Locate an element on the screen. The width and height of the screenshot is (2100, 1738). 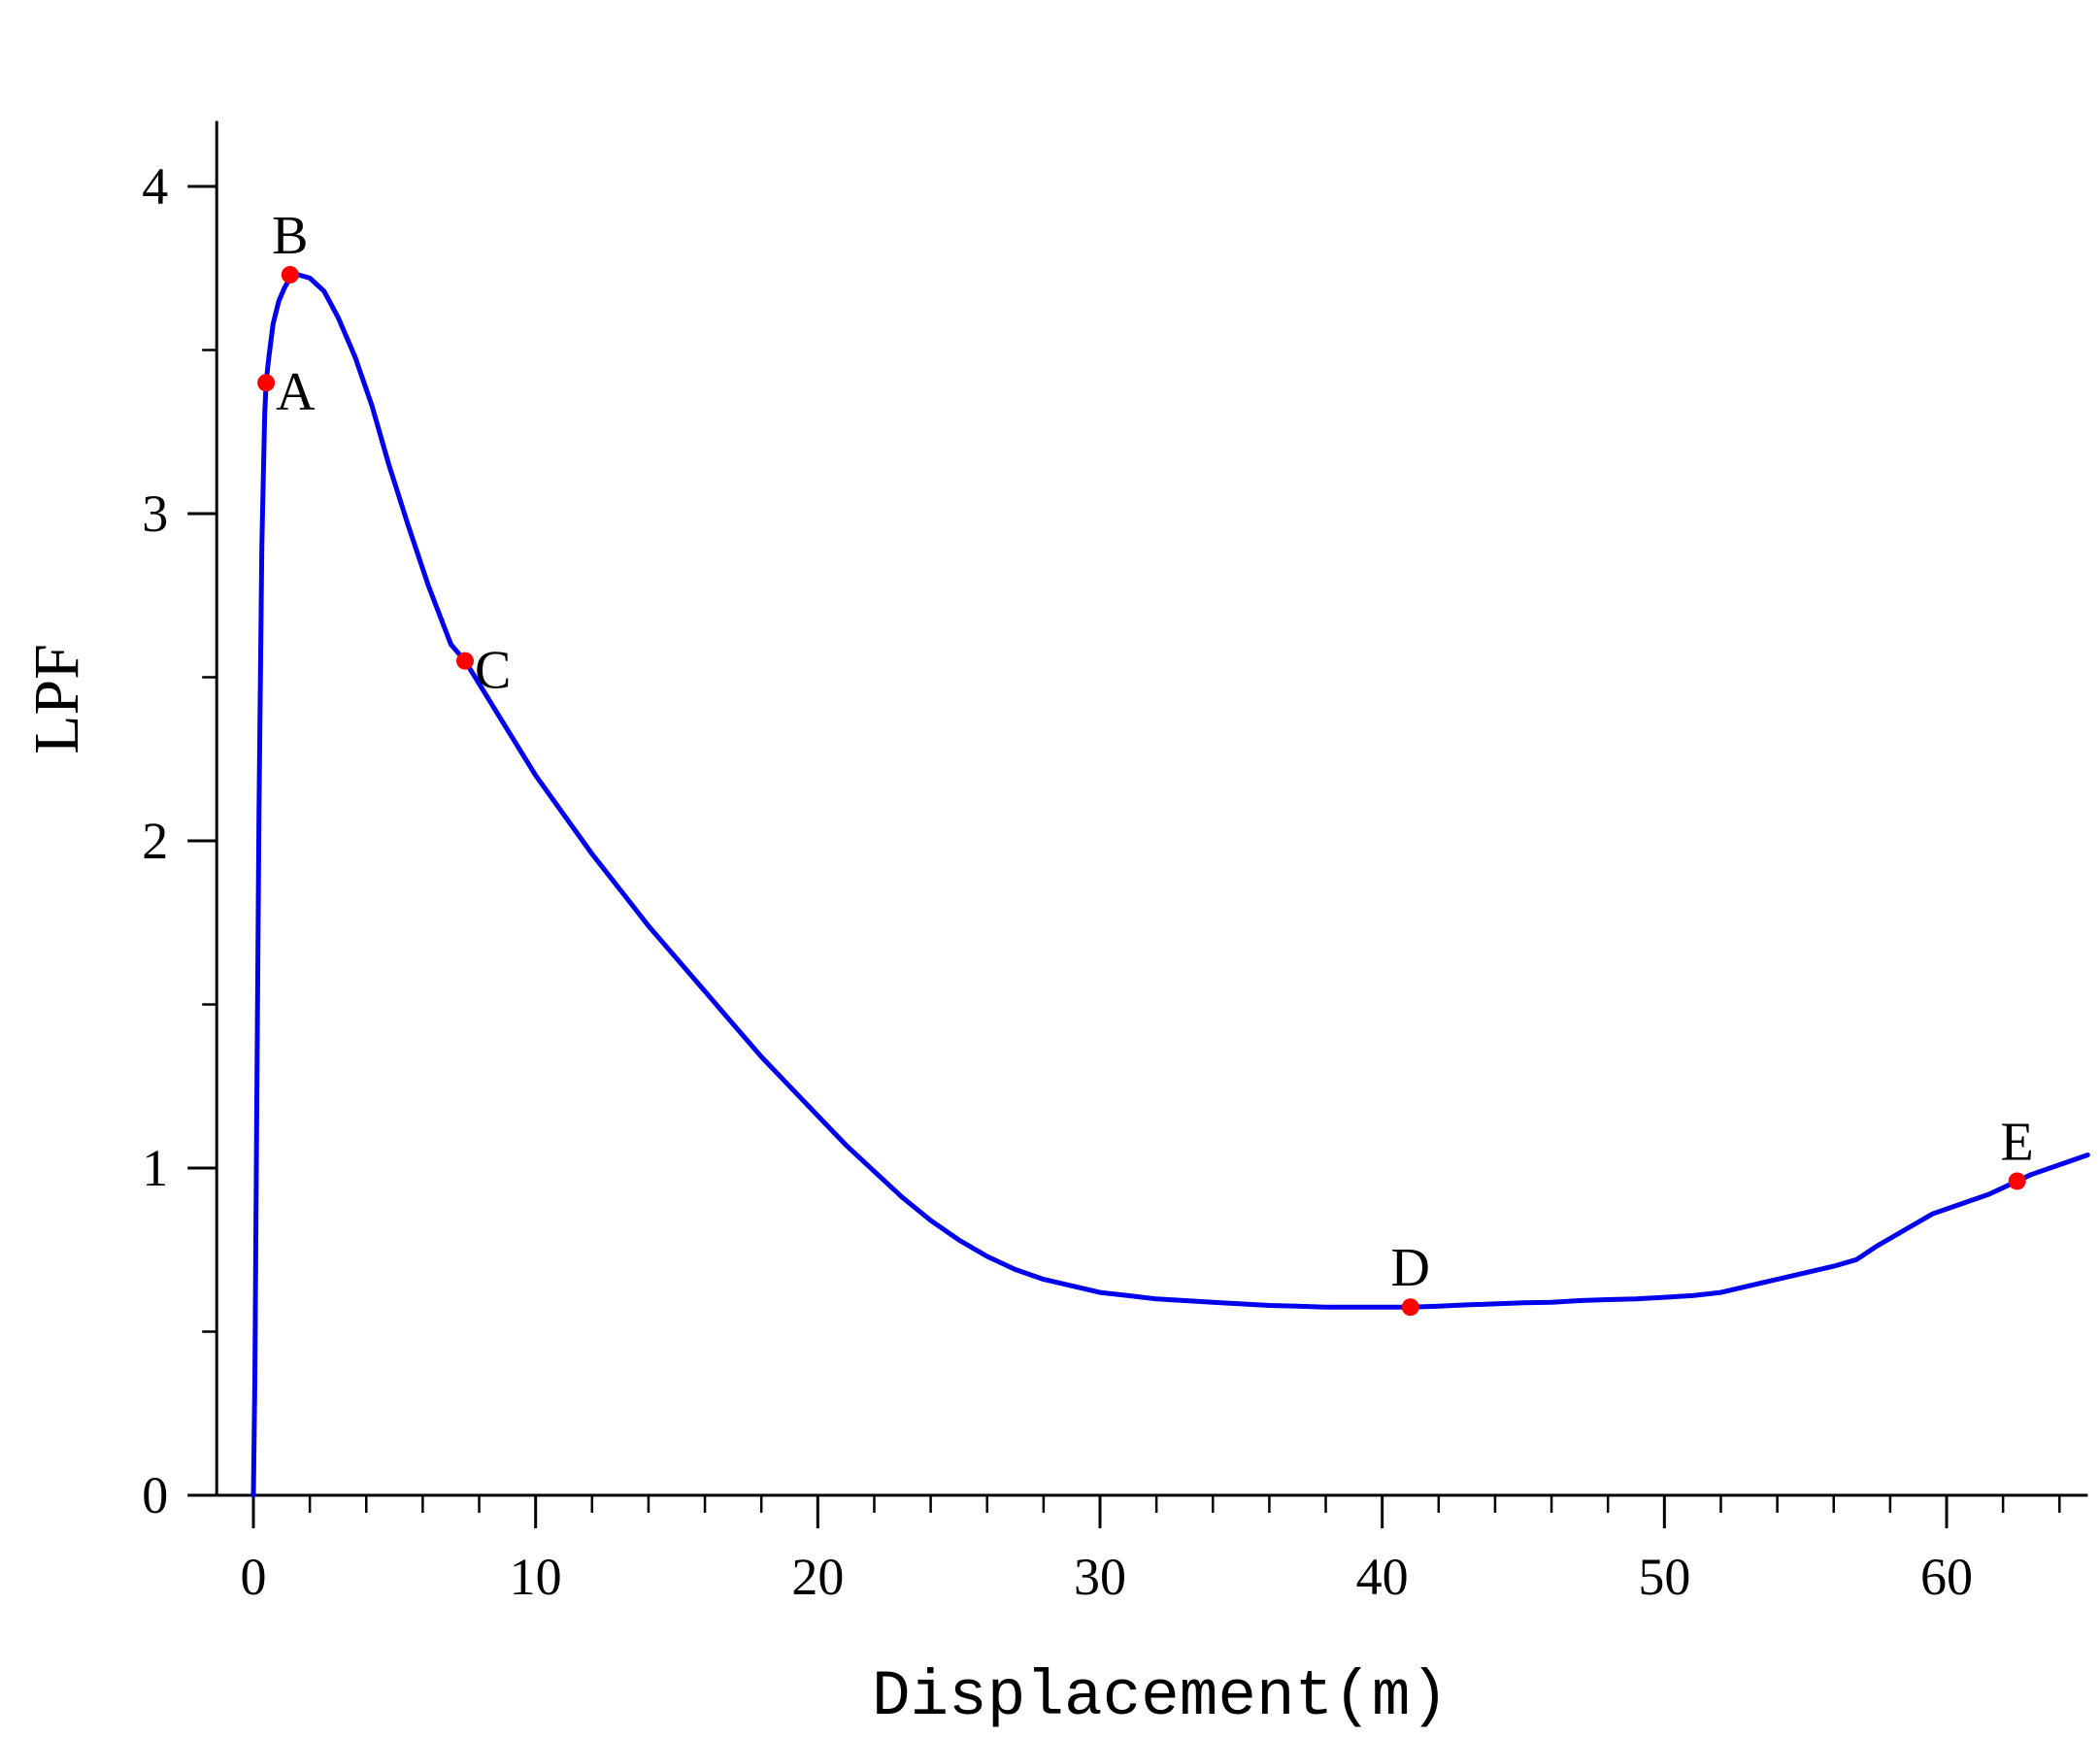
y-tick-label: 3 is located at coordinates (155, 514).